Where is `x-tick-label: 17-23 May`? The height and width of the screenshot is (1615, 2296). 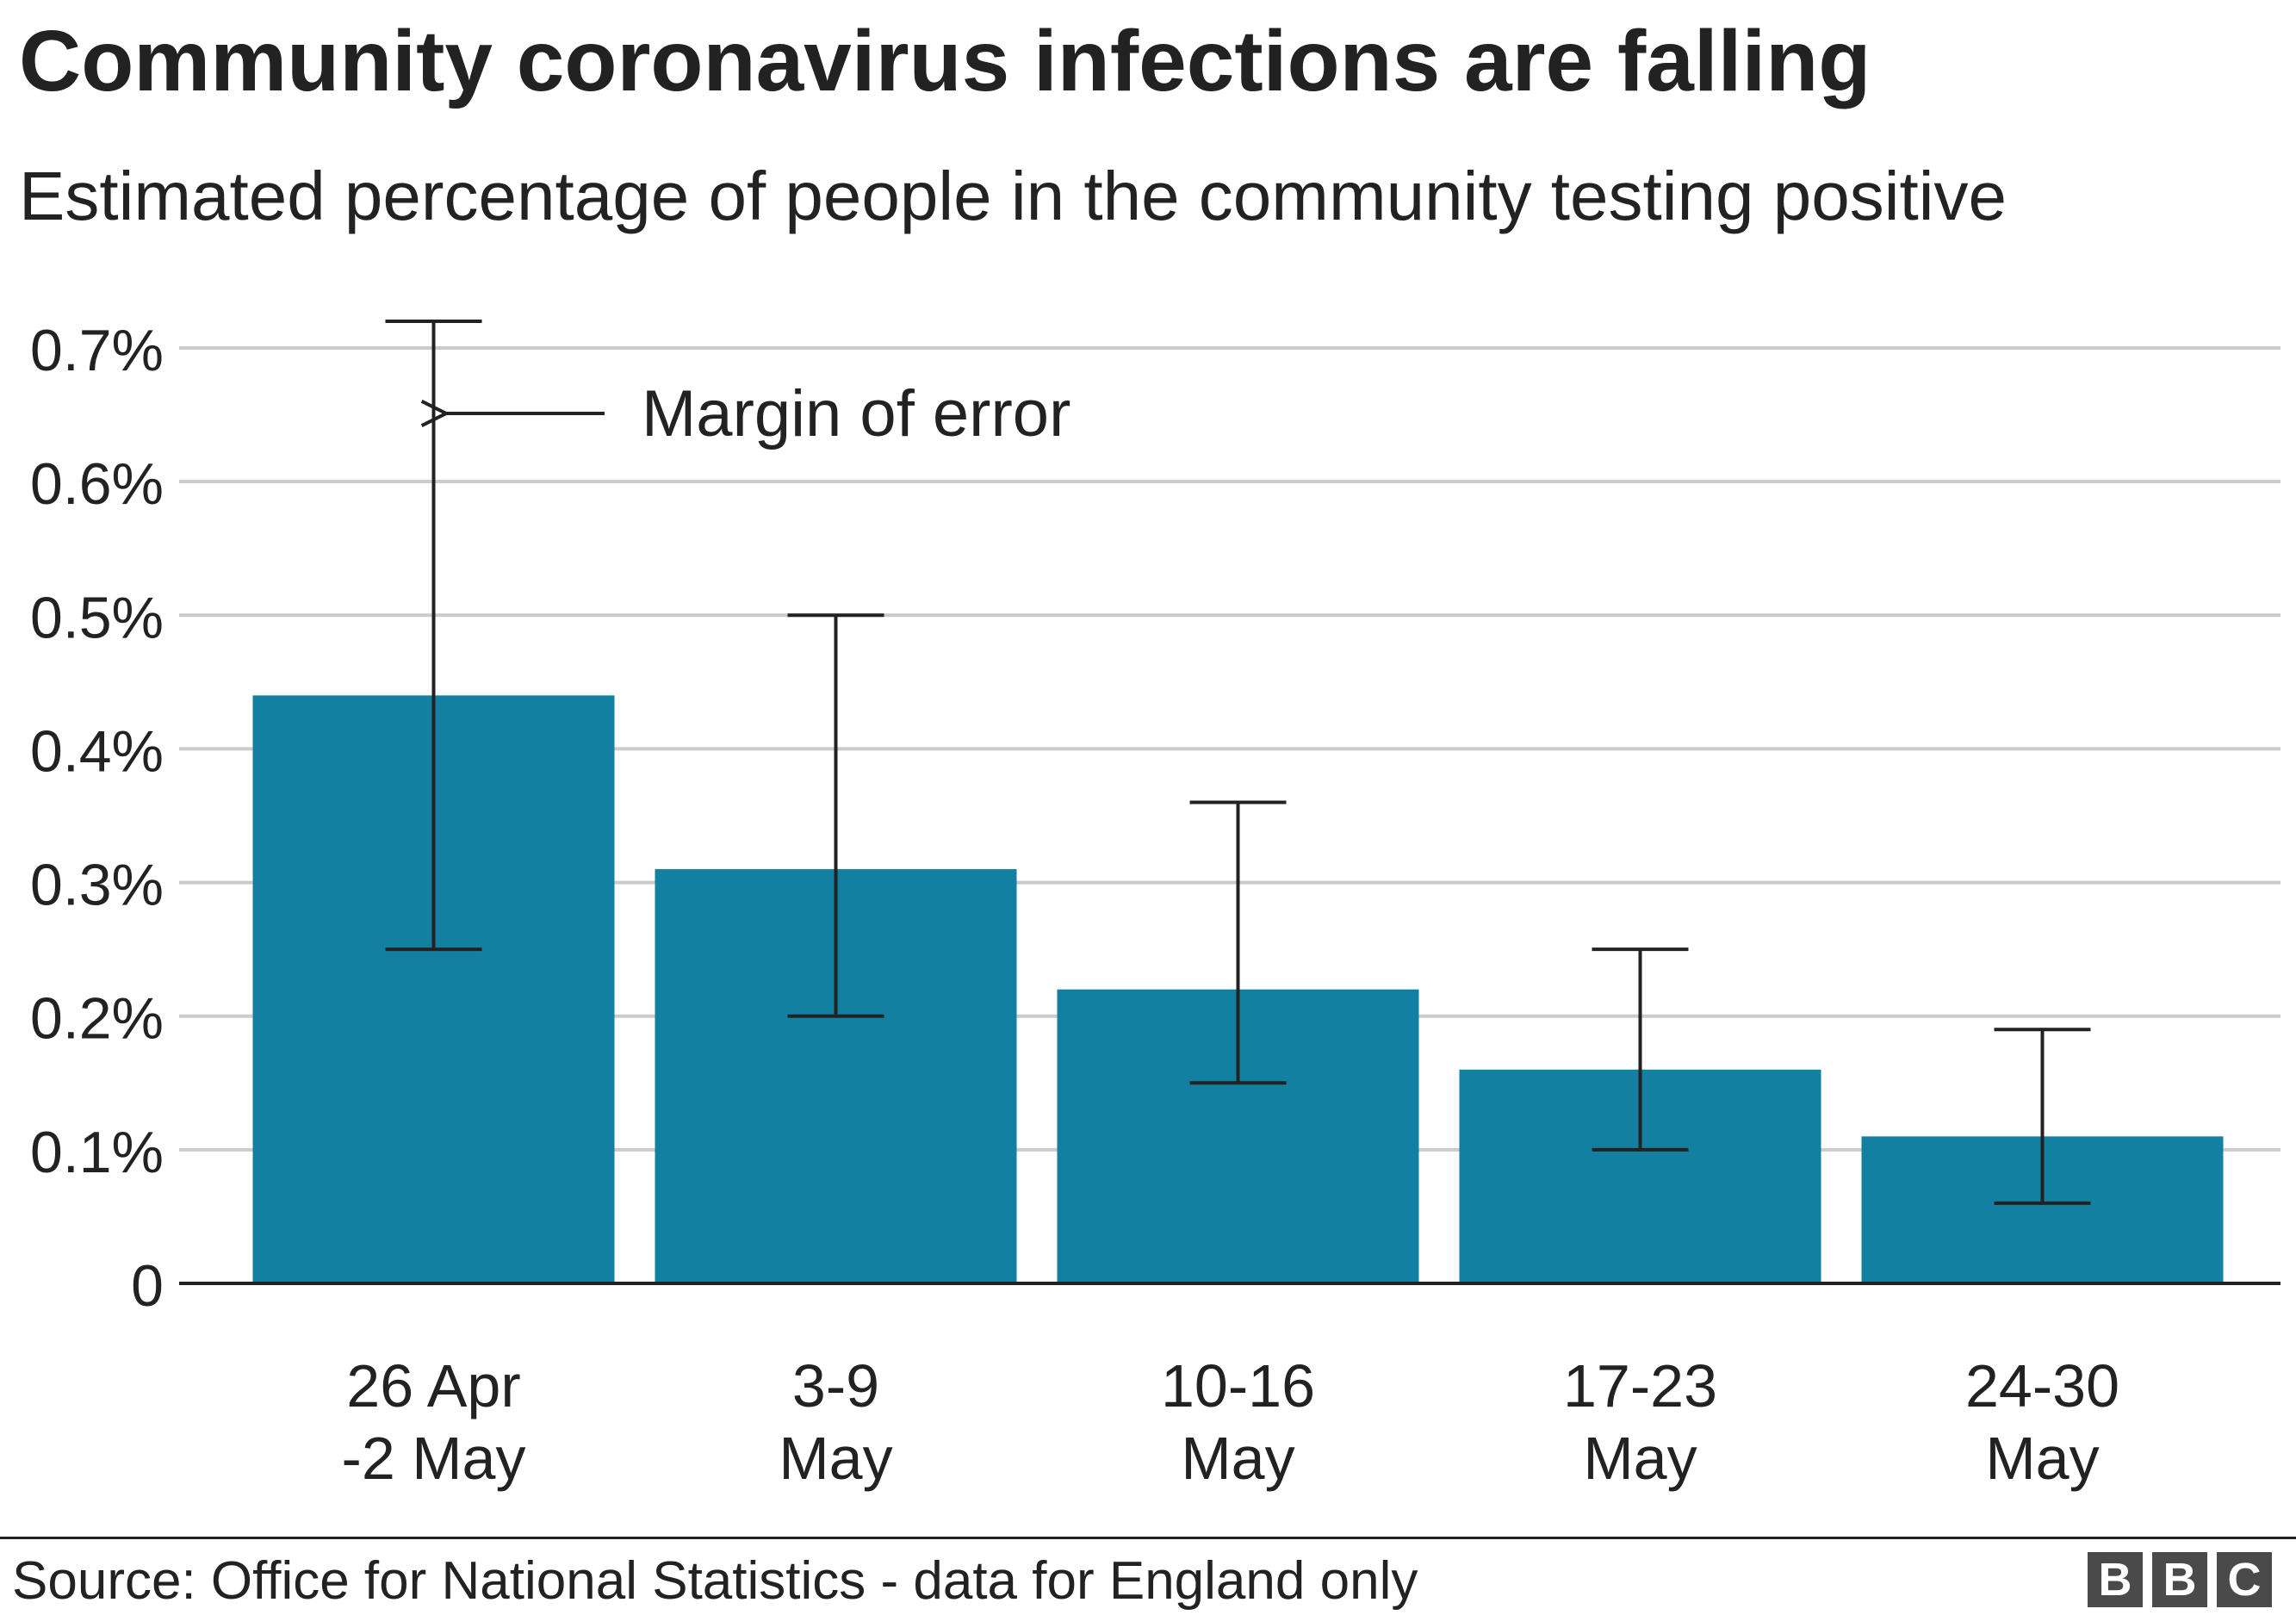
x-tick-label: 17-23 May is located at coordinates (1640, 1422).